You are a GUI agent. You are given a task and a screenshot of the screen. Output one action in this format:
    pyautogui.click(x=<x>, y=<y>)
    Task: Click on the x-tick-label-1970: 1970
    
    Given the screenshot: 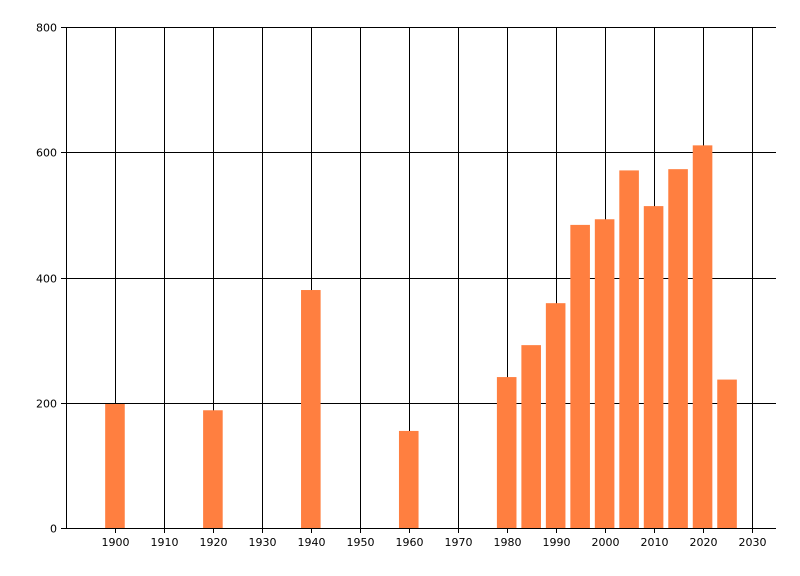 What is the action you would take?
    pyautogui.click(x=459, y=542)
    